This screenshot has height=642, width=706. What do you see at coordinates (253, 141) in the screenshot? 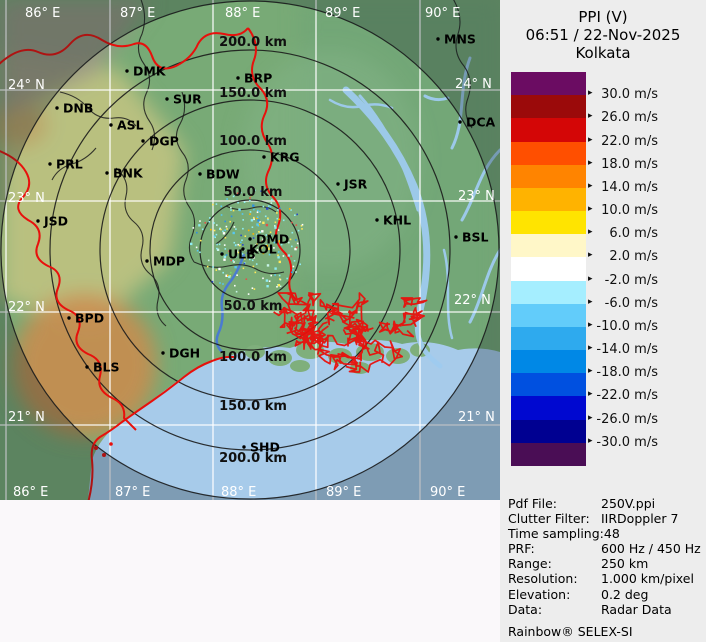
I see `range-ring-label: 100.0 km` at bounding box center [253, 141].